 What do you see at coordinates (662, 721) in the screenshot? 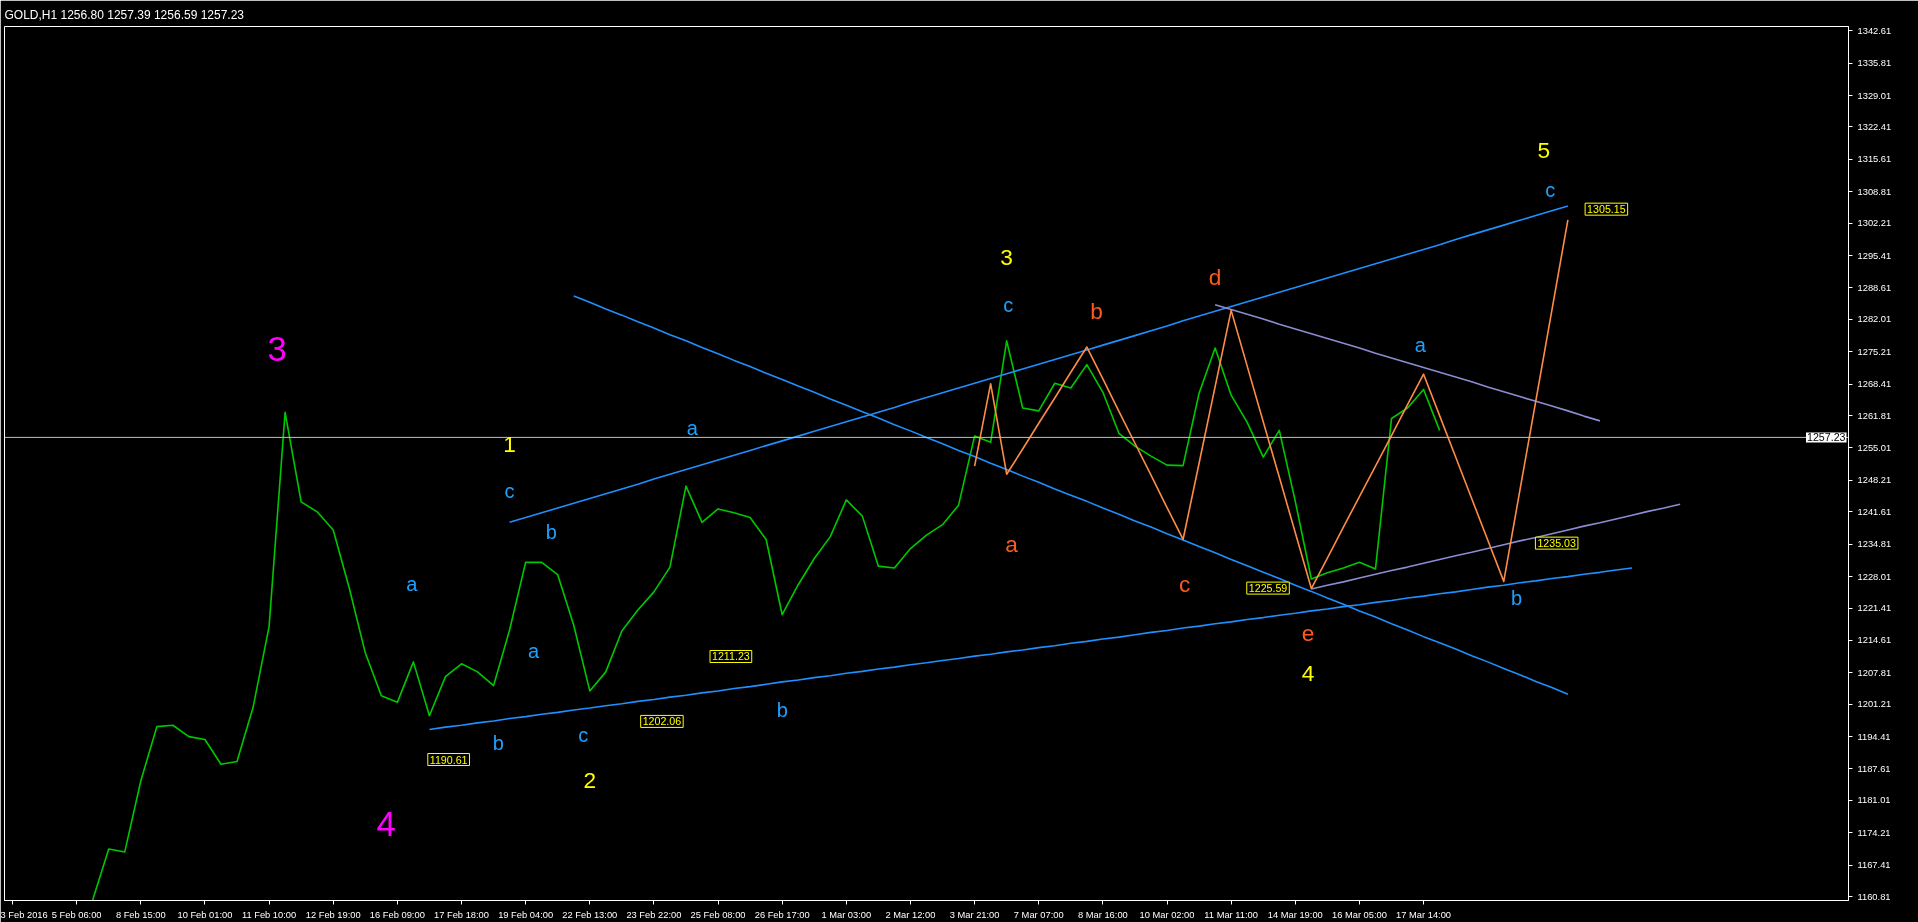
I see `annotation: 1202.06` at bounding box center [662, 721].